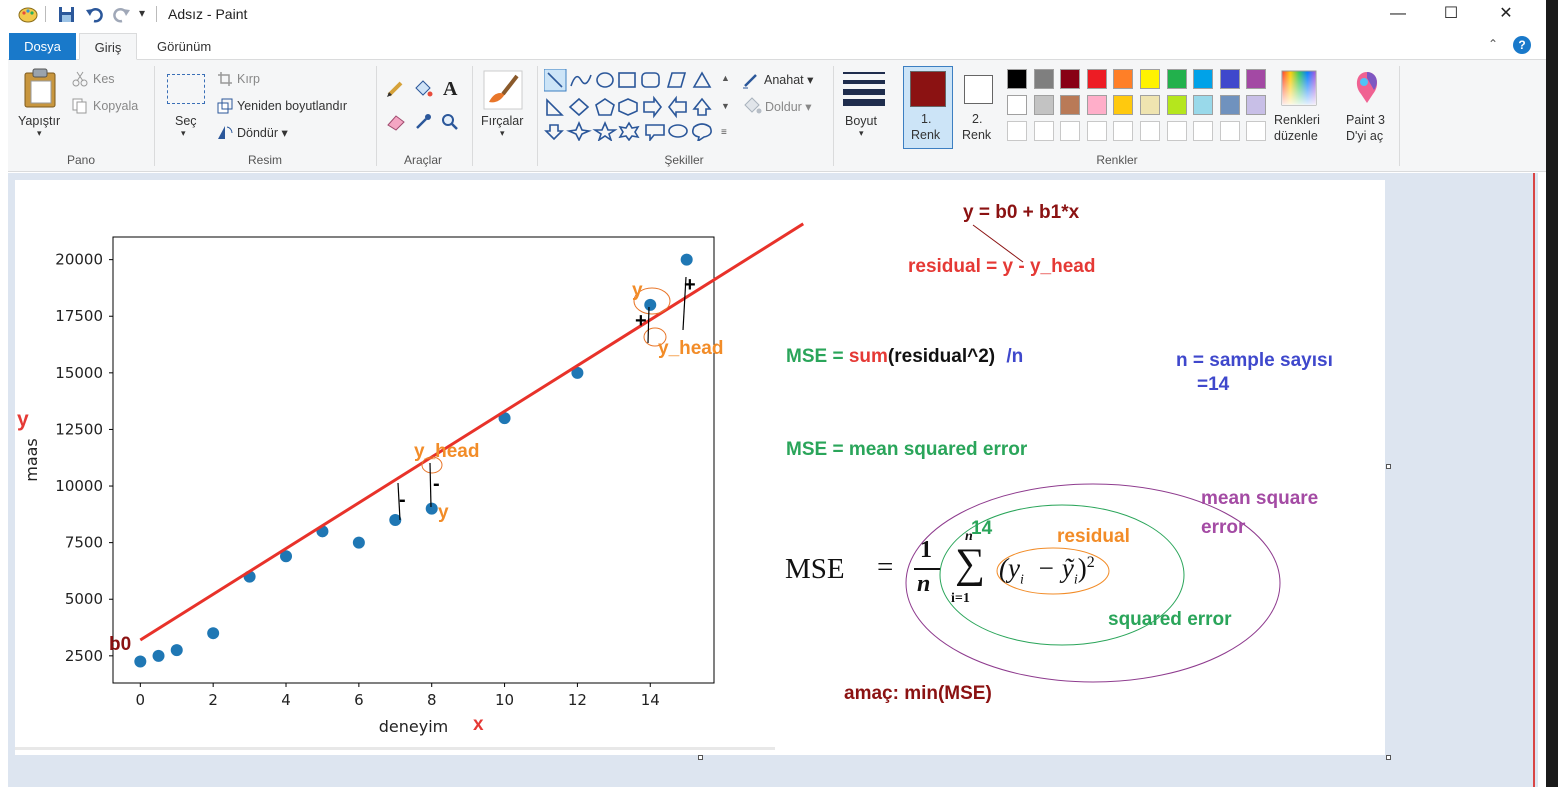 The height and width of the screenshot is (787, 1558). What do you see at coordinates (1493, 44) in the screenshot?
I see `collapse-ribbon-icon: ⌃` at bounding box center [1493, 44].